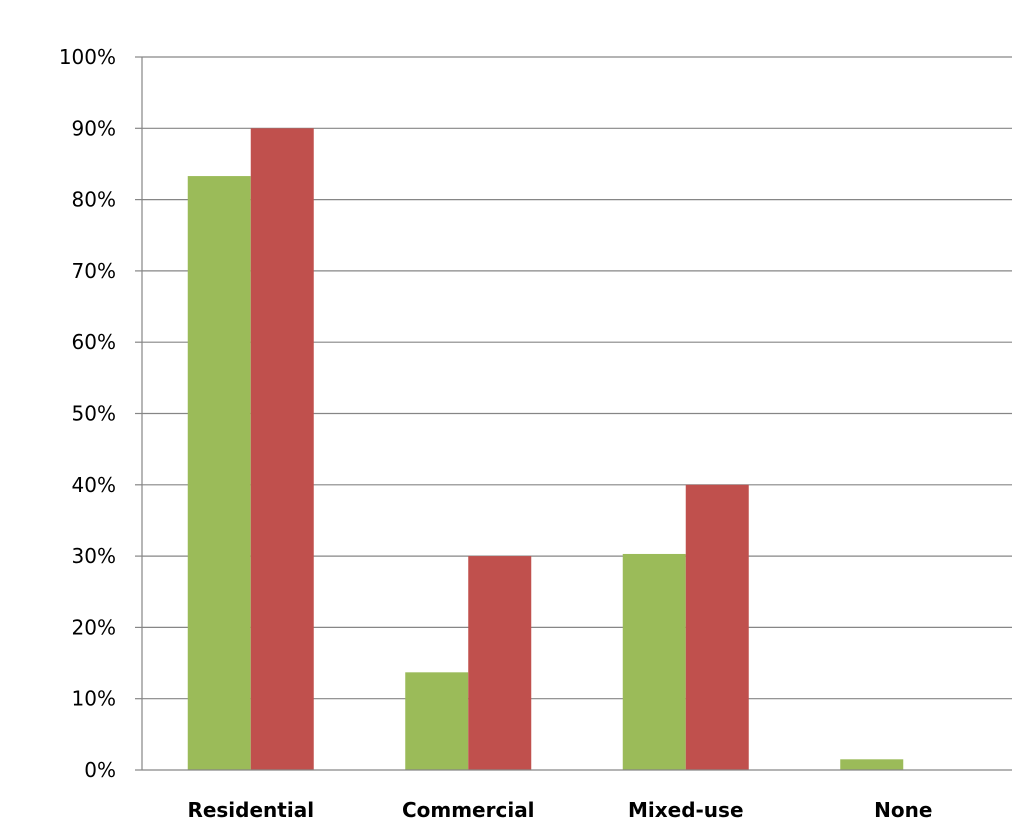  Describe the element at coordinates (500, 663) in the screenshot. I see `bar-series2-commercial` at that location.